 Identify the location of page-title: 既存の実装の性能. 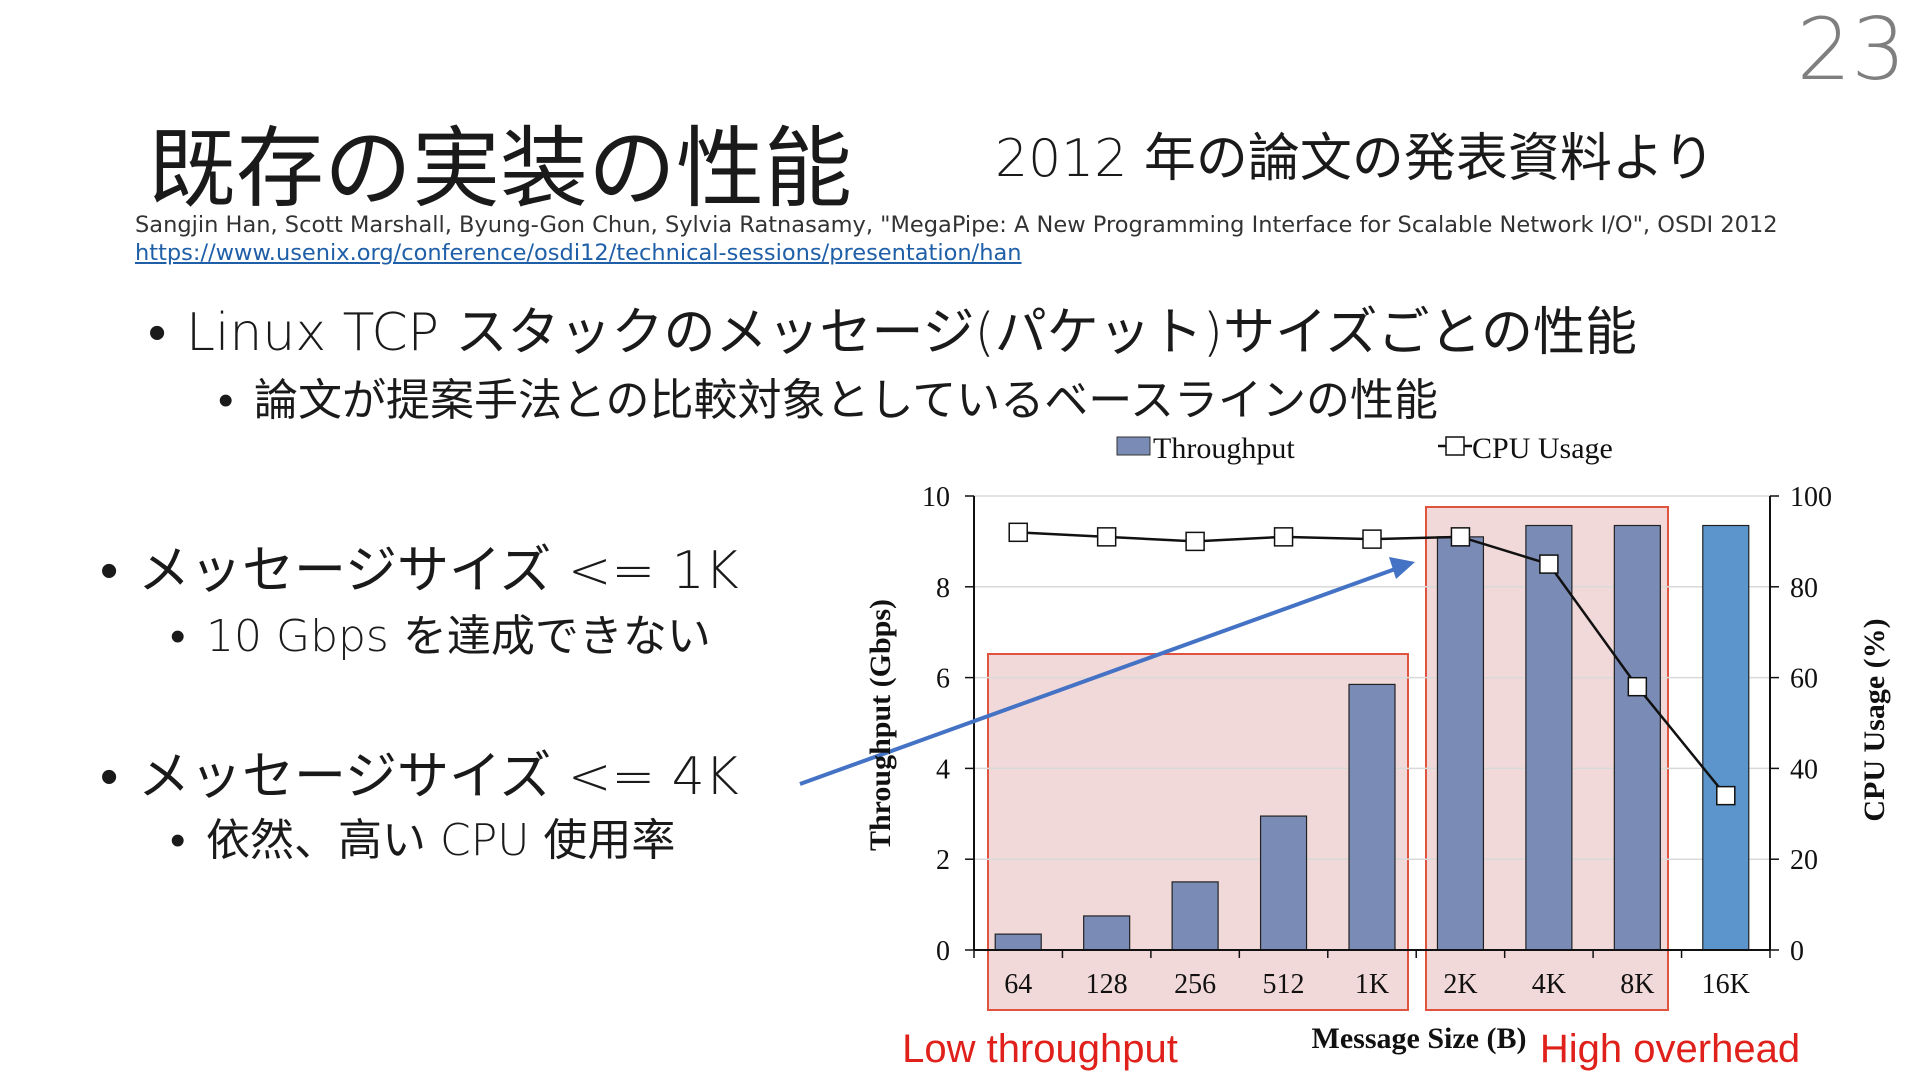
(500, 168).